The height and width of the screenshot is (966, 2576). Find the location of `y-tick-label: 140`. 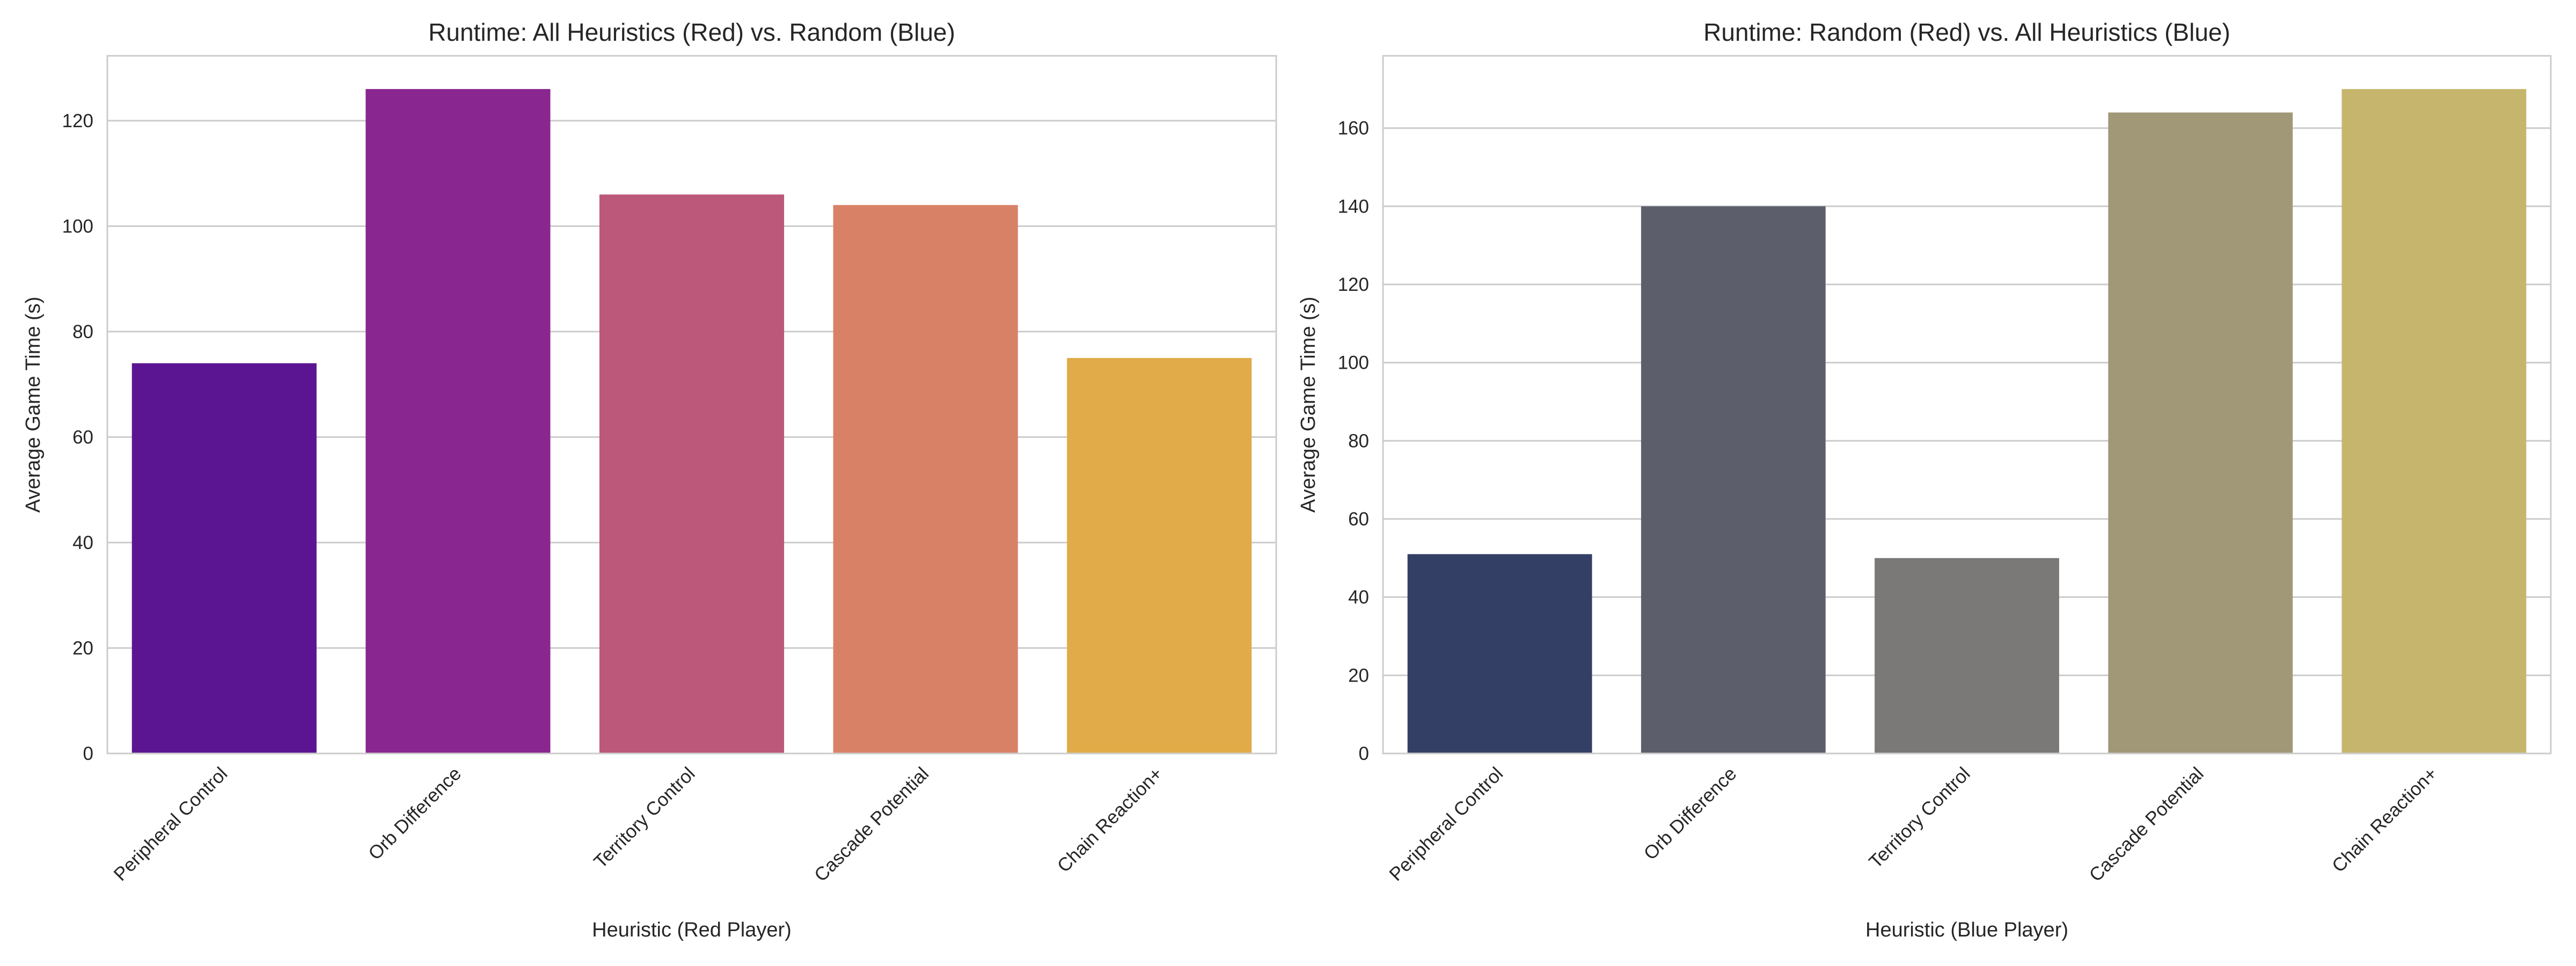

y-tick-label: 140 is located at coordinates (1353, 206).